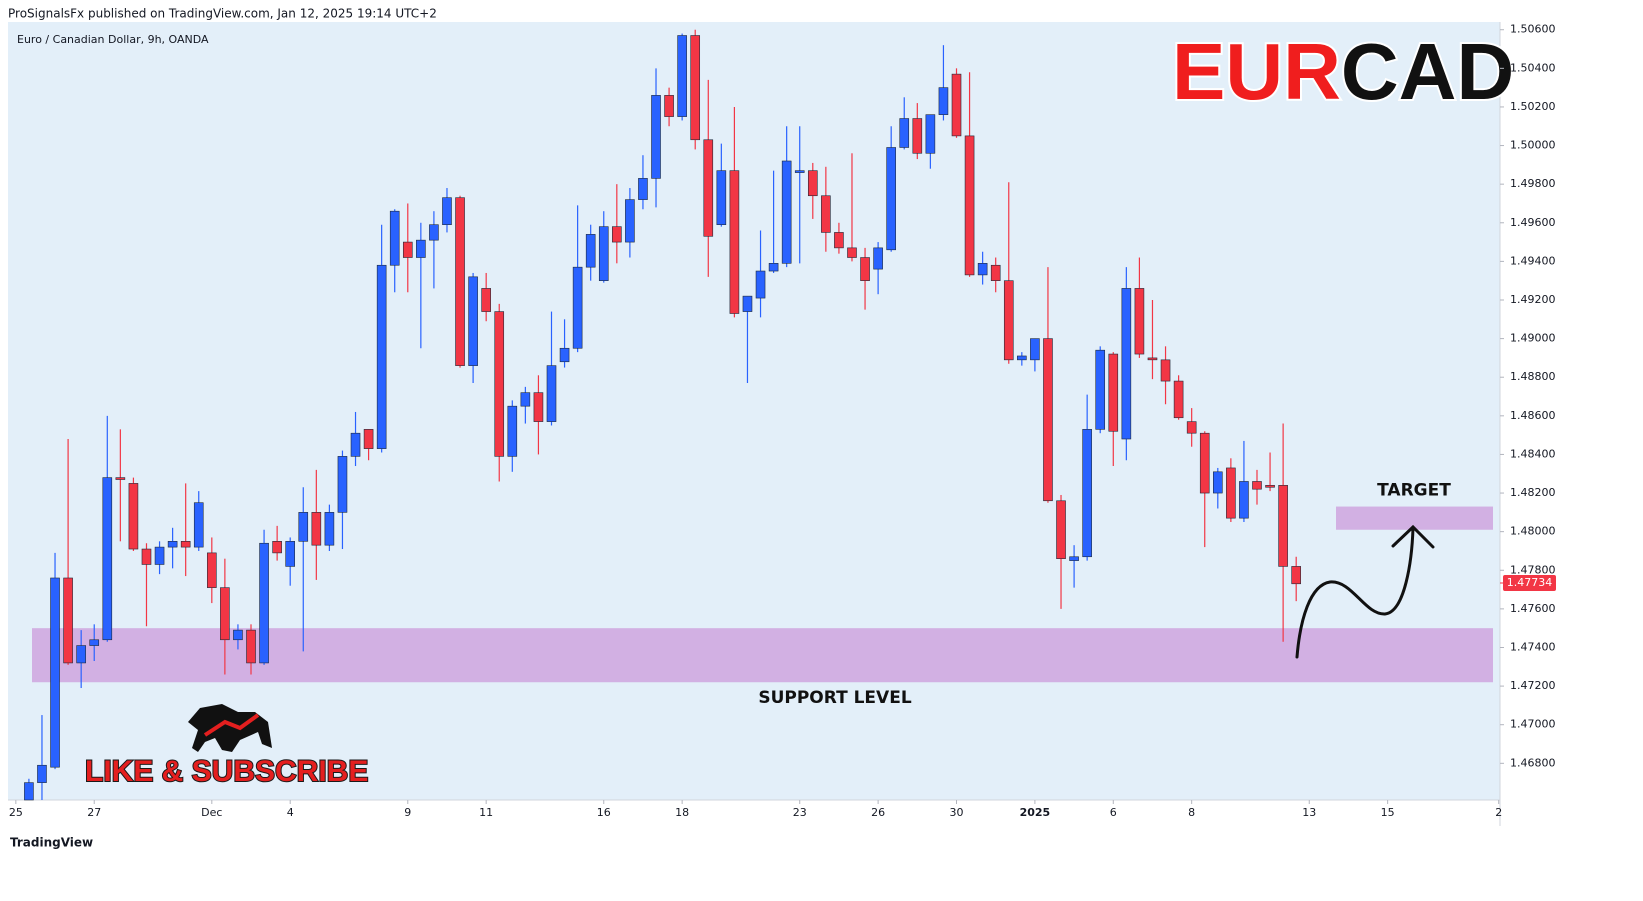 This screenshot has width=1643, height=901. I want to click on x-tick-label: 26, so click(878, 812).